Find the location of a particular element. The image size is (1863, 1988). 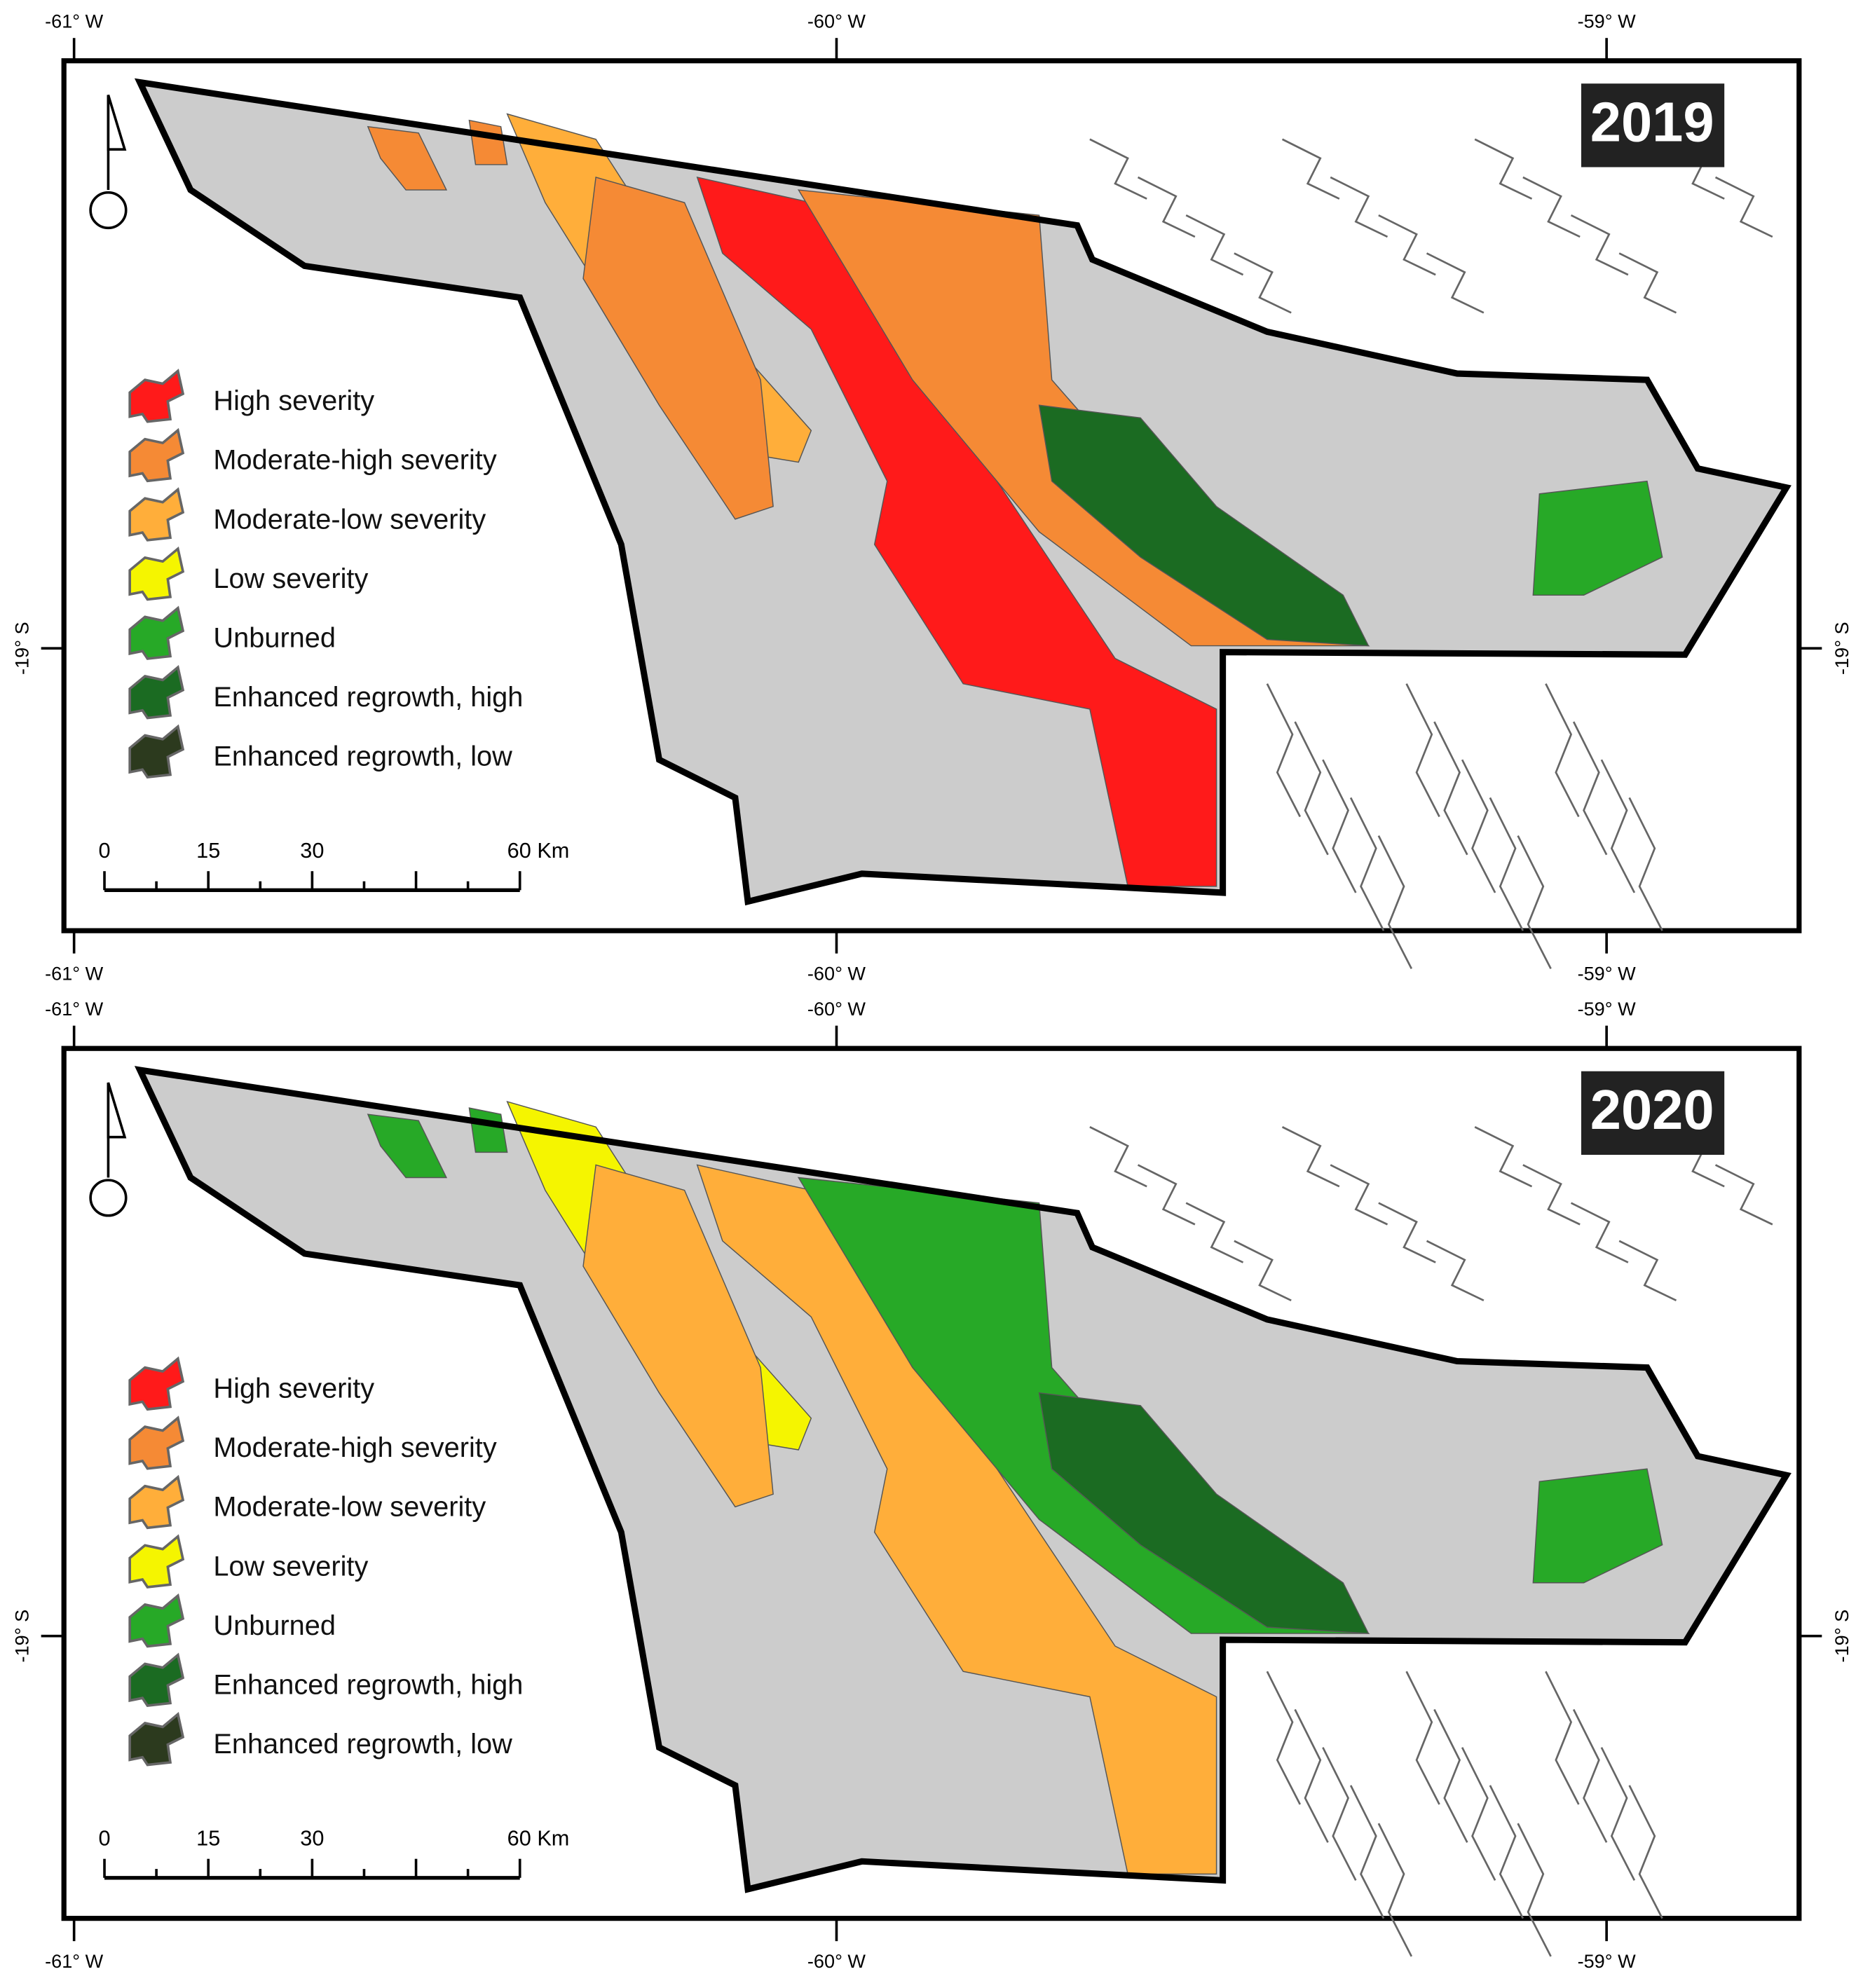

year-box is located at coordinates (1653, 125).